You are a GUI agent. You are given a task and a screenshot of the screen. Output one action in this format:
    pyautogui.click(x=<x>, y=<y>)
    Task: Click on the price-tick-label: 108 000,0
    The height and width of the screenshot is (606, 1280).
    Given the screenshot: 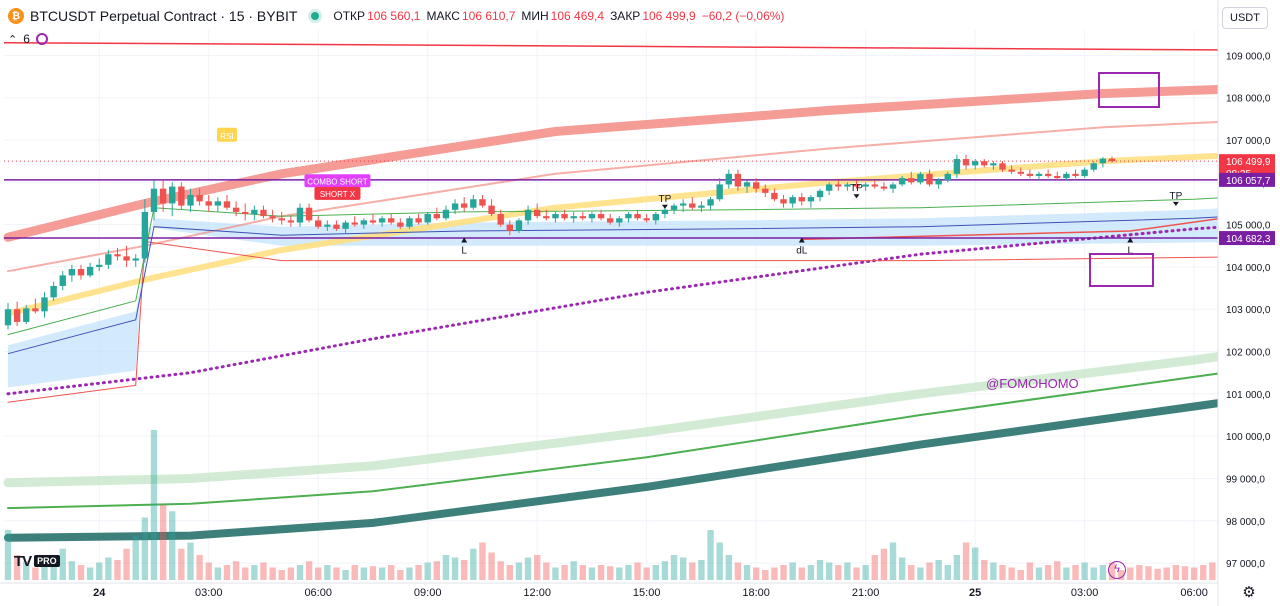 What is the action you would take?
    pyautogui.click(x=1248, y=99)
    